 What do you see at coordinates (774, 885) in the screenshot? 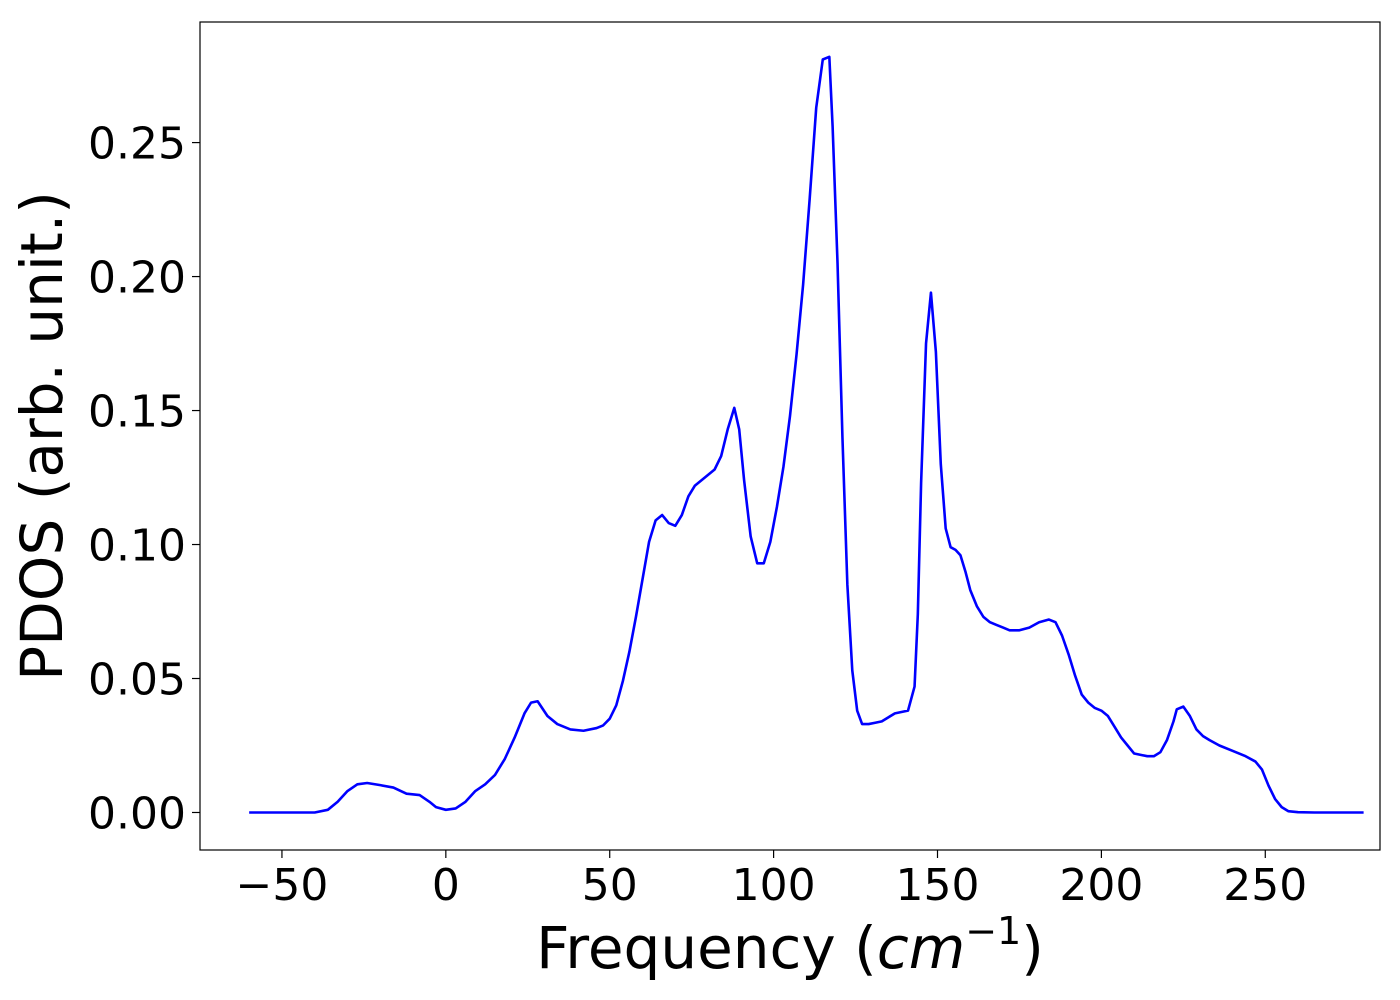
I see `x-tick-label: 100` at bounding box center [774, 885].